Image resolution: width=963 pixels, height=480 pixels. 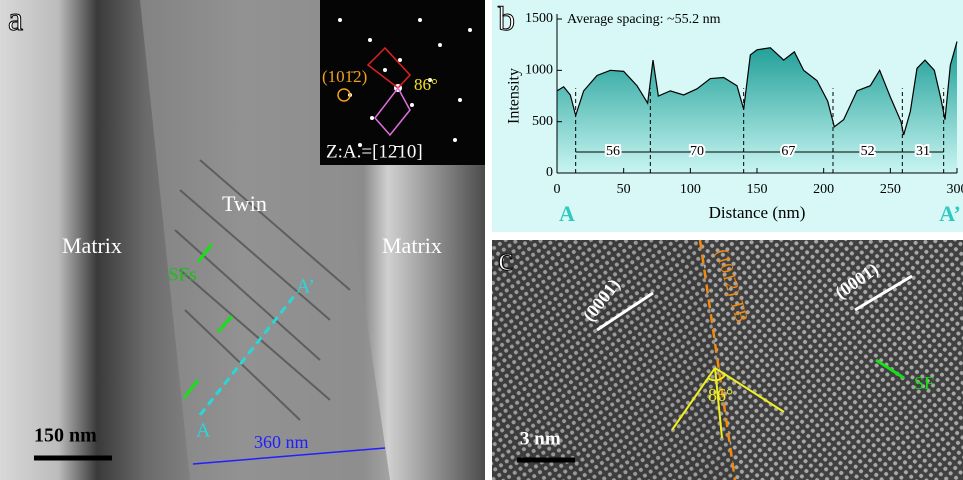 I want to click on x-tick-label: 0, so click(x=557, y=189).